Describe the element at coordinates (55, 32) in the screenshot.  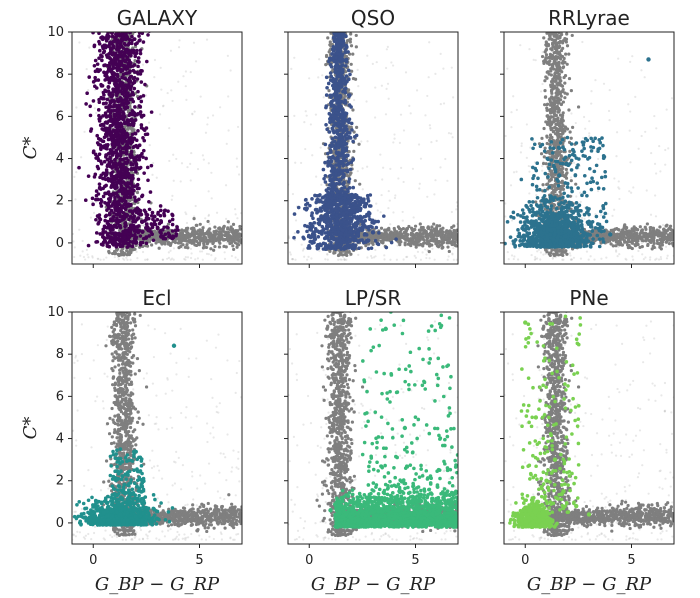
I see `y-tick-label: 10` at that location.